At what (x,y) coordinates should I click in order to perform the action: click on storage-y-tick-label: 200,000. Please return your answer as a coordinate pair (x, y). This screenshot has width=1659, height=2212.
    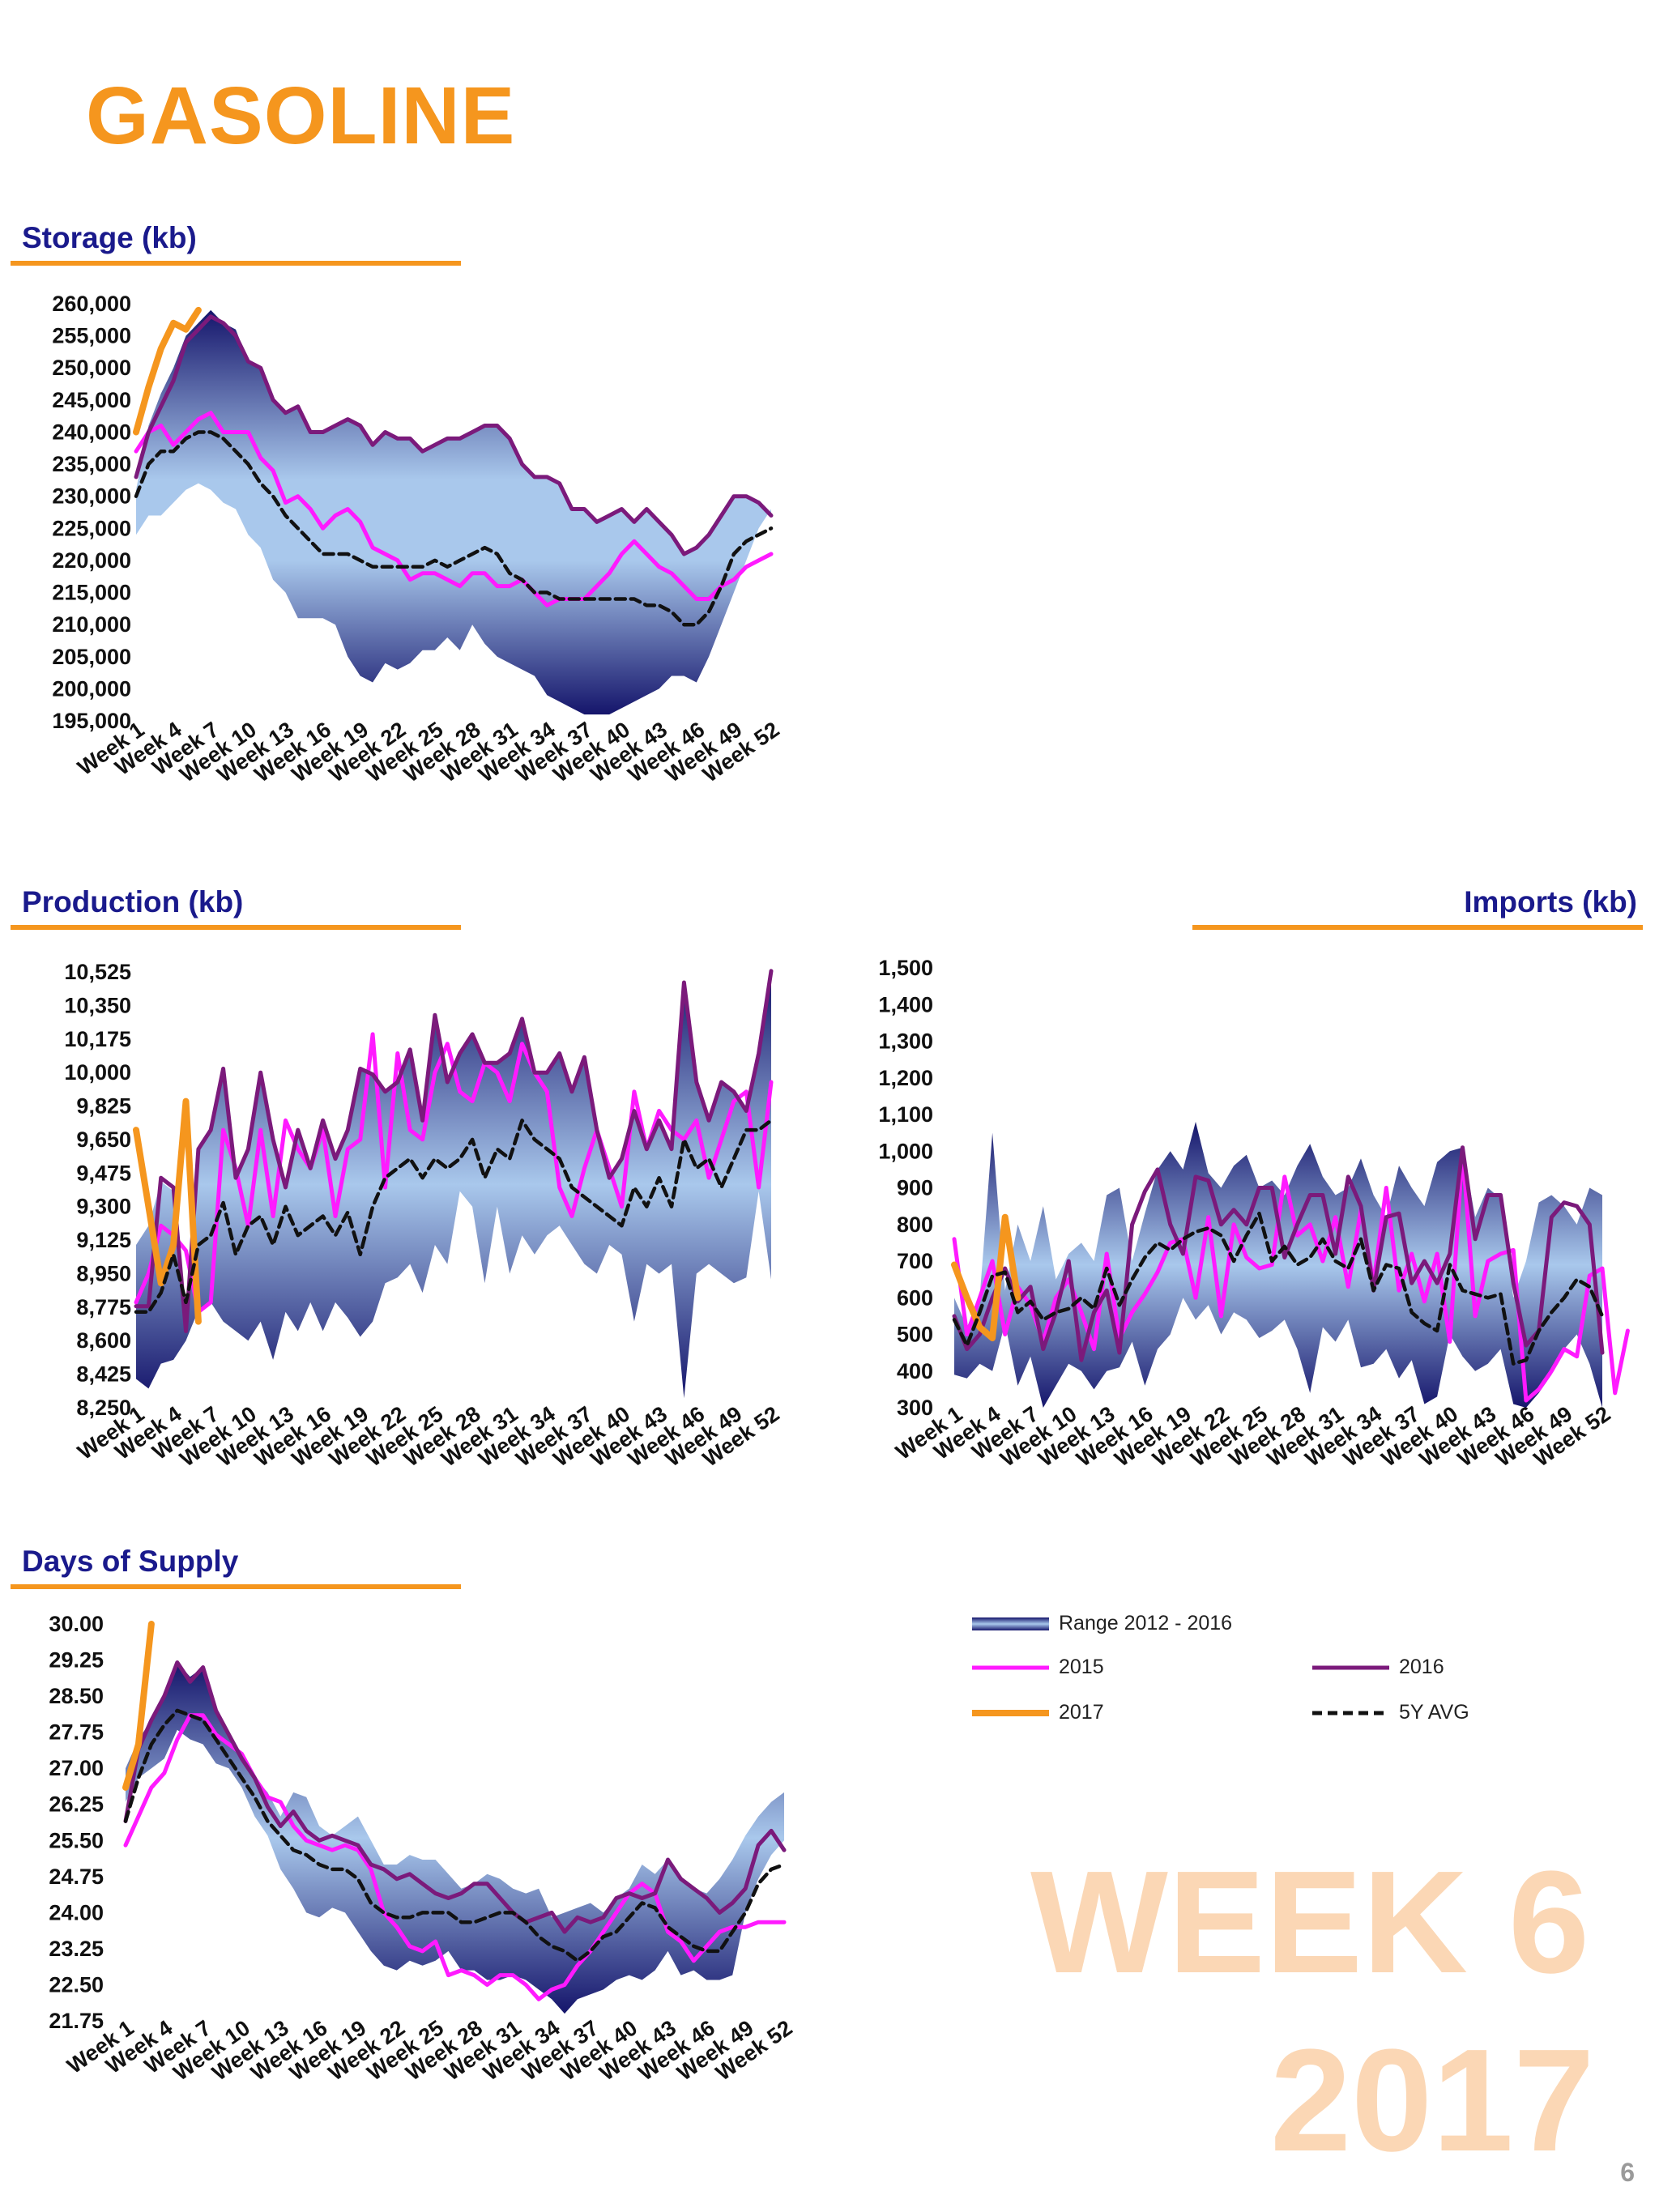
    Looking at the image, I should click on (91, 689).